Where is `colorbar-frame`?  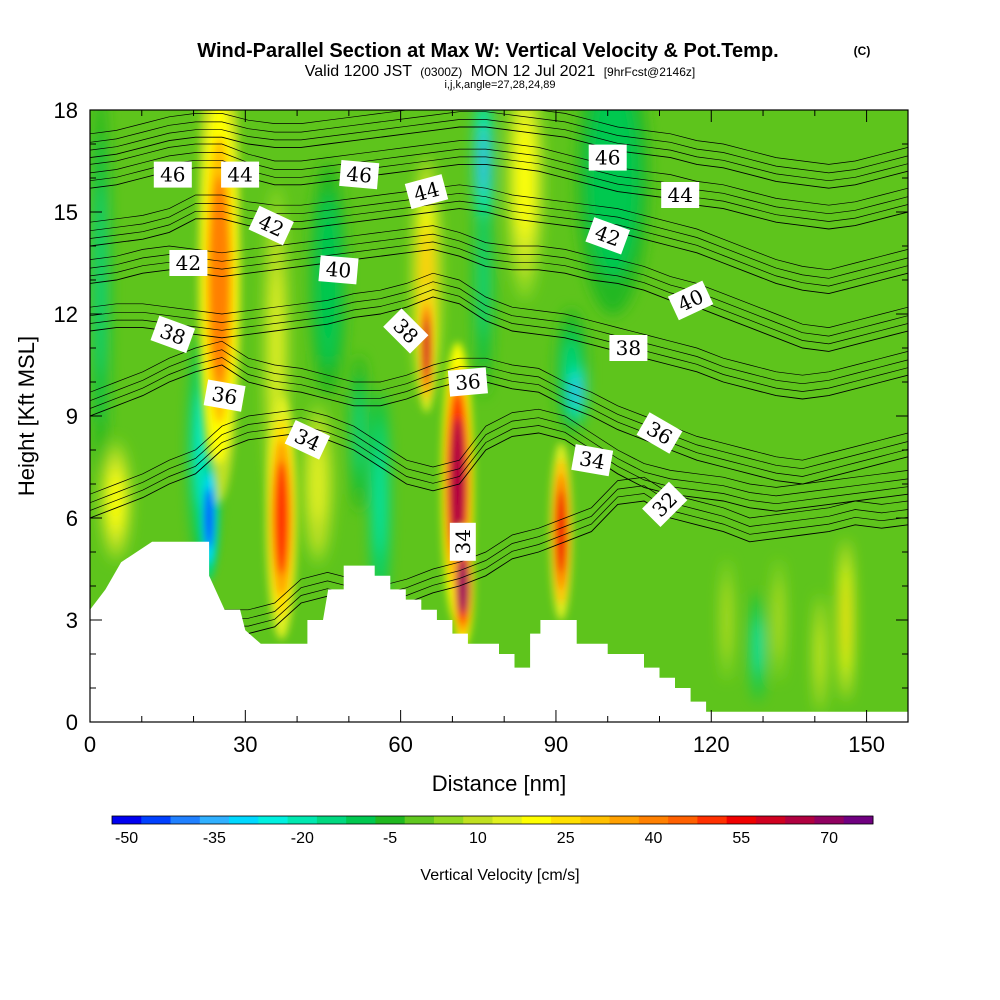 colorbar-frame is located at coordinates (492, 820).